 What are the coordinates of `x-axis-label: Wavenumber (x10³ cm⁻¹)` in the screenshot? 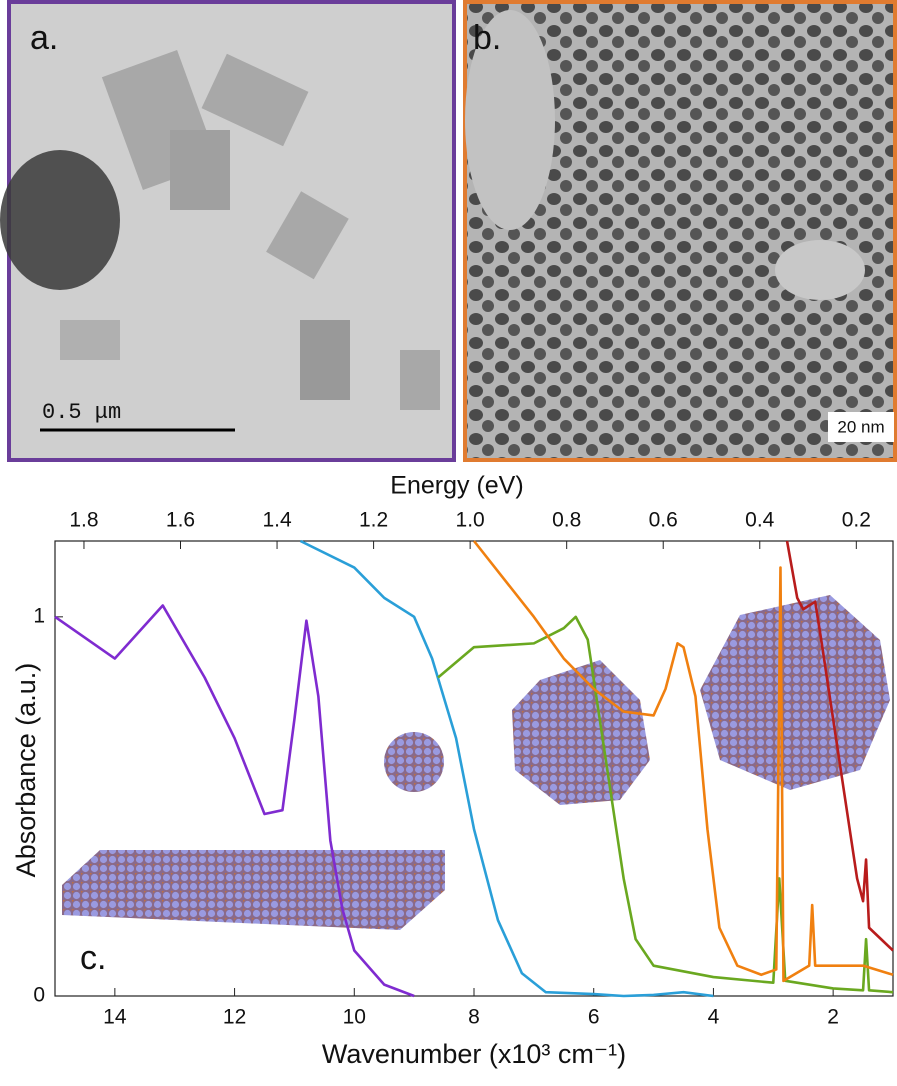 It's located at (474, 1054).